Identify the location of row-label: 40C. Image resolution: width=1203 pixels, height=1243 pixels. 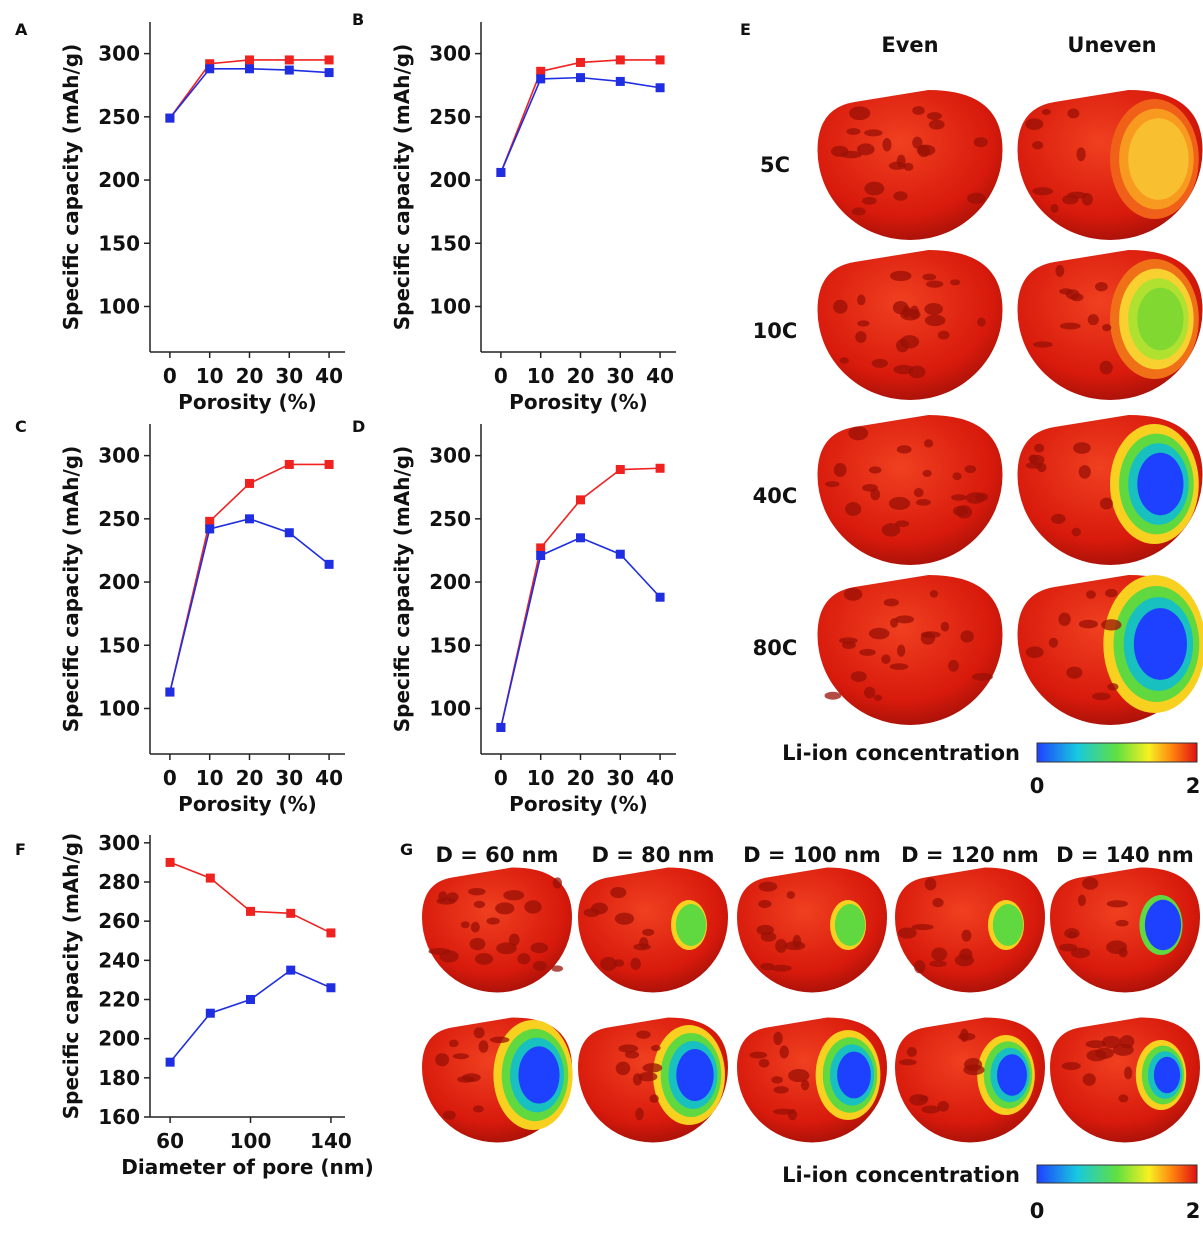
(775, 496).